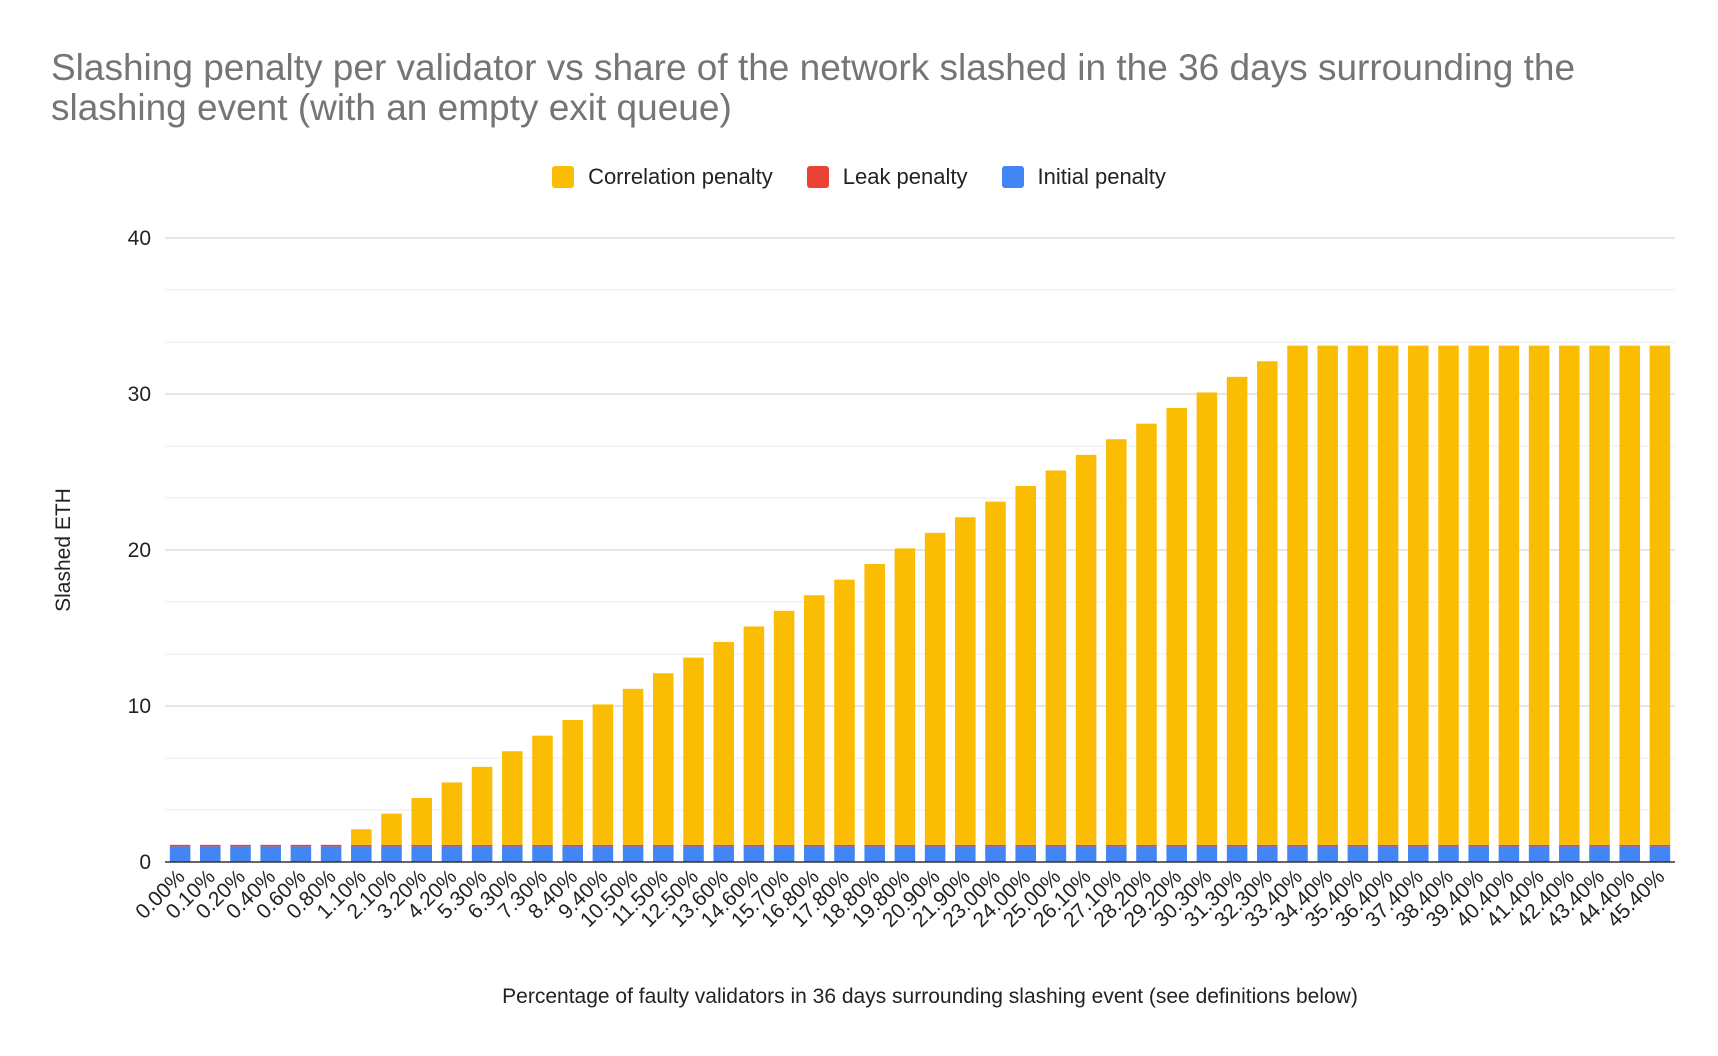 Image resolution: width=1718 pixels, height=1056 pixels. Describe the element at coordinates (662, 177) in the screenshot. I see `legend-item-correlation: Correlation penalty` at that location.